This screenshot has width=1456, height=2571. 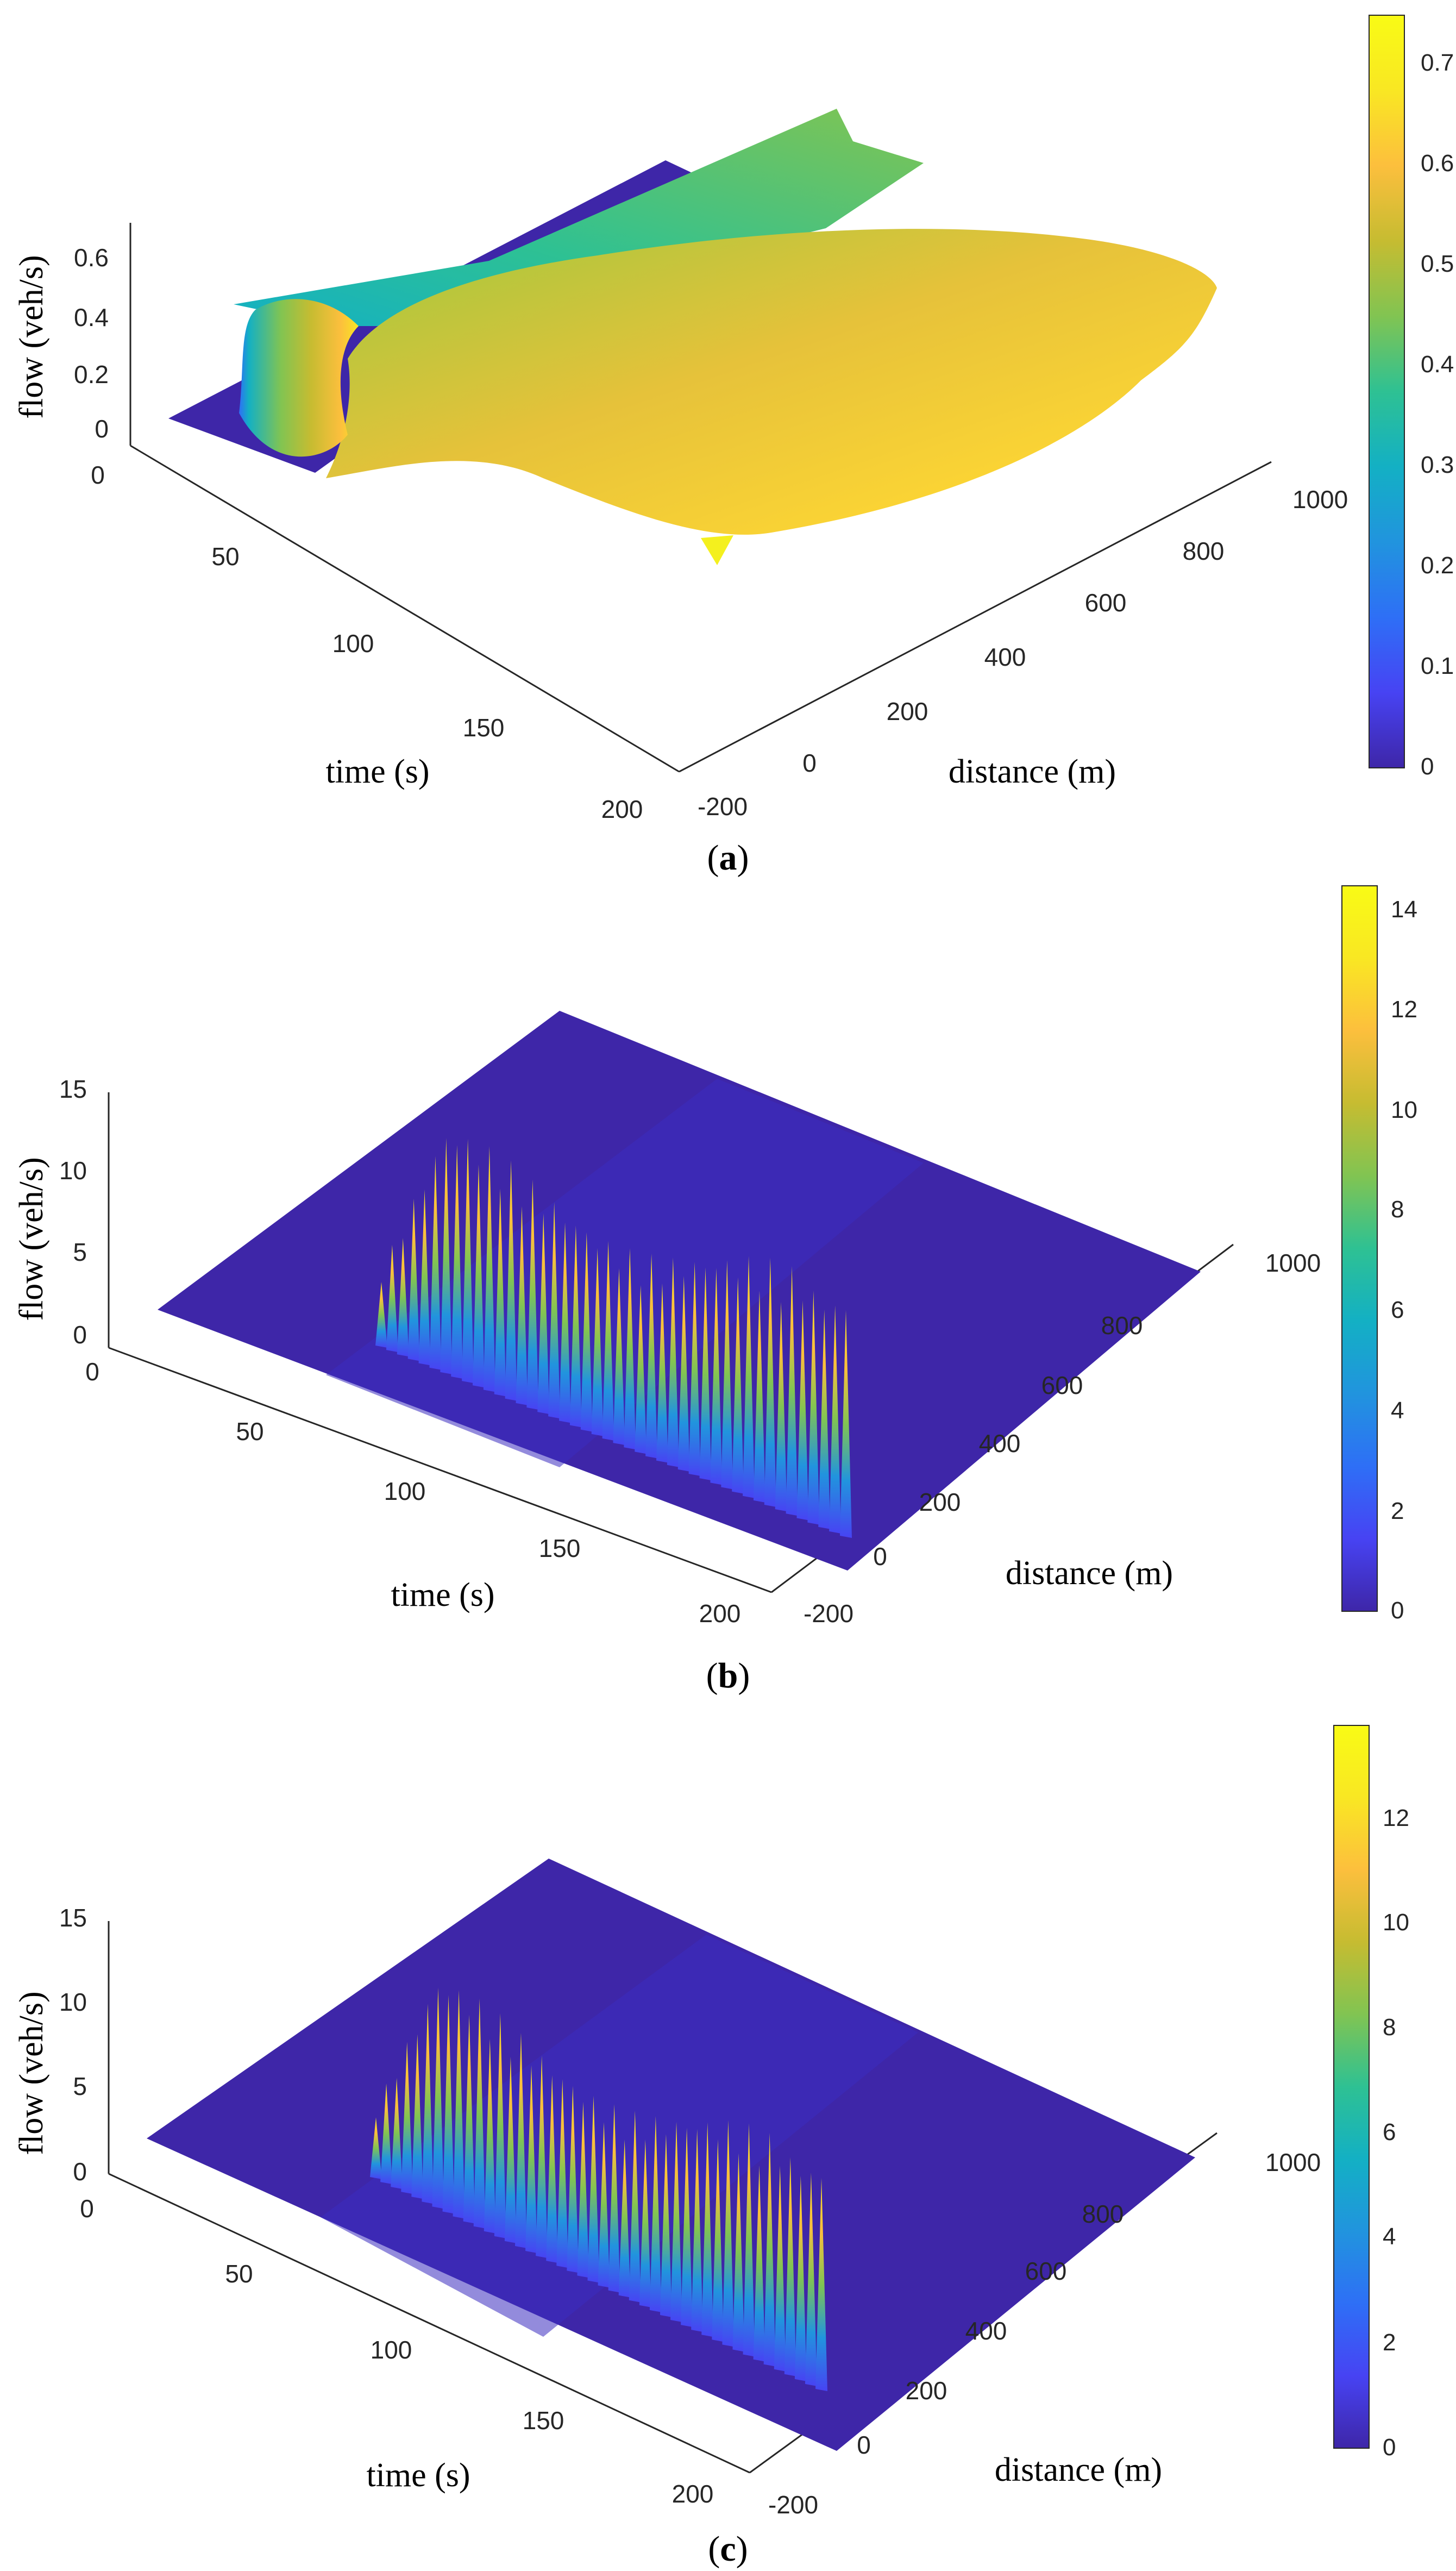 I want to click on panel-caption: (a), so click(x=728, y=858).